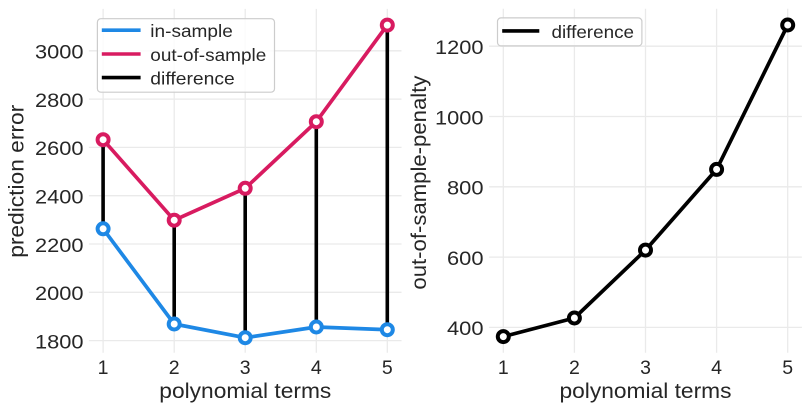  What do you see at coordinates (465, 259) in the screenshot?
I see `svg-text: 600` at bounding box center [465, 259].